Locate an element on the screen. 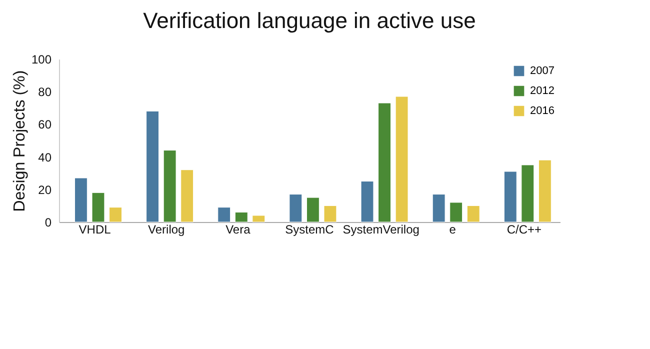 The image size is (650, 349). x-tick-label: Verilog is located at coordinates (166, 229).